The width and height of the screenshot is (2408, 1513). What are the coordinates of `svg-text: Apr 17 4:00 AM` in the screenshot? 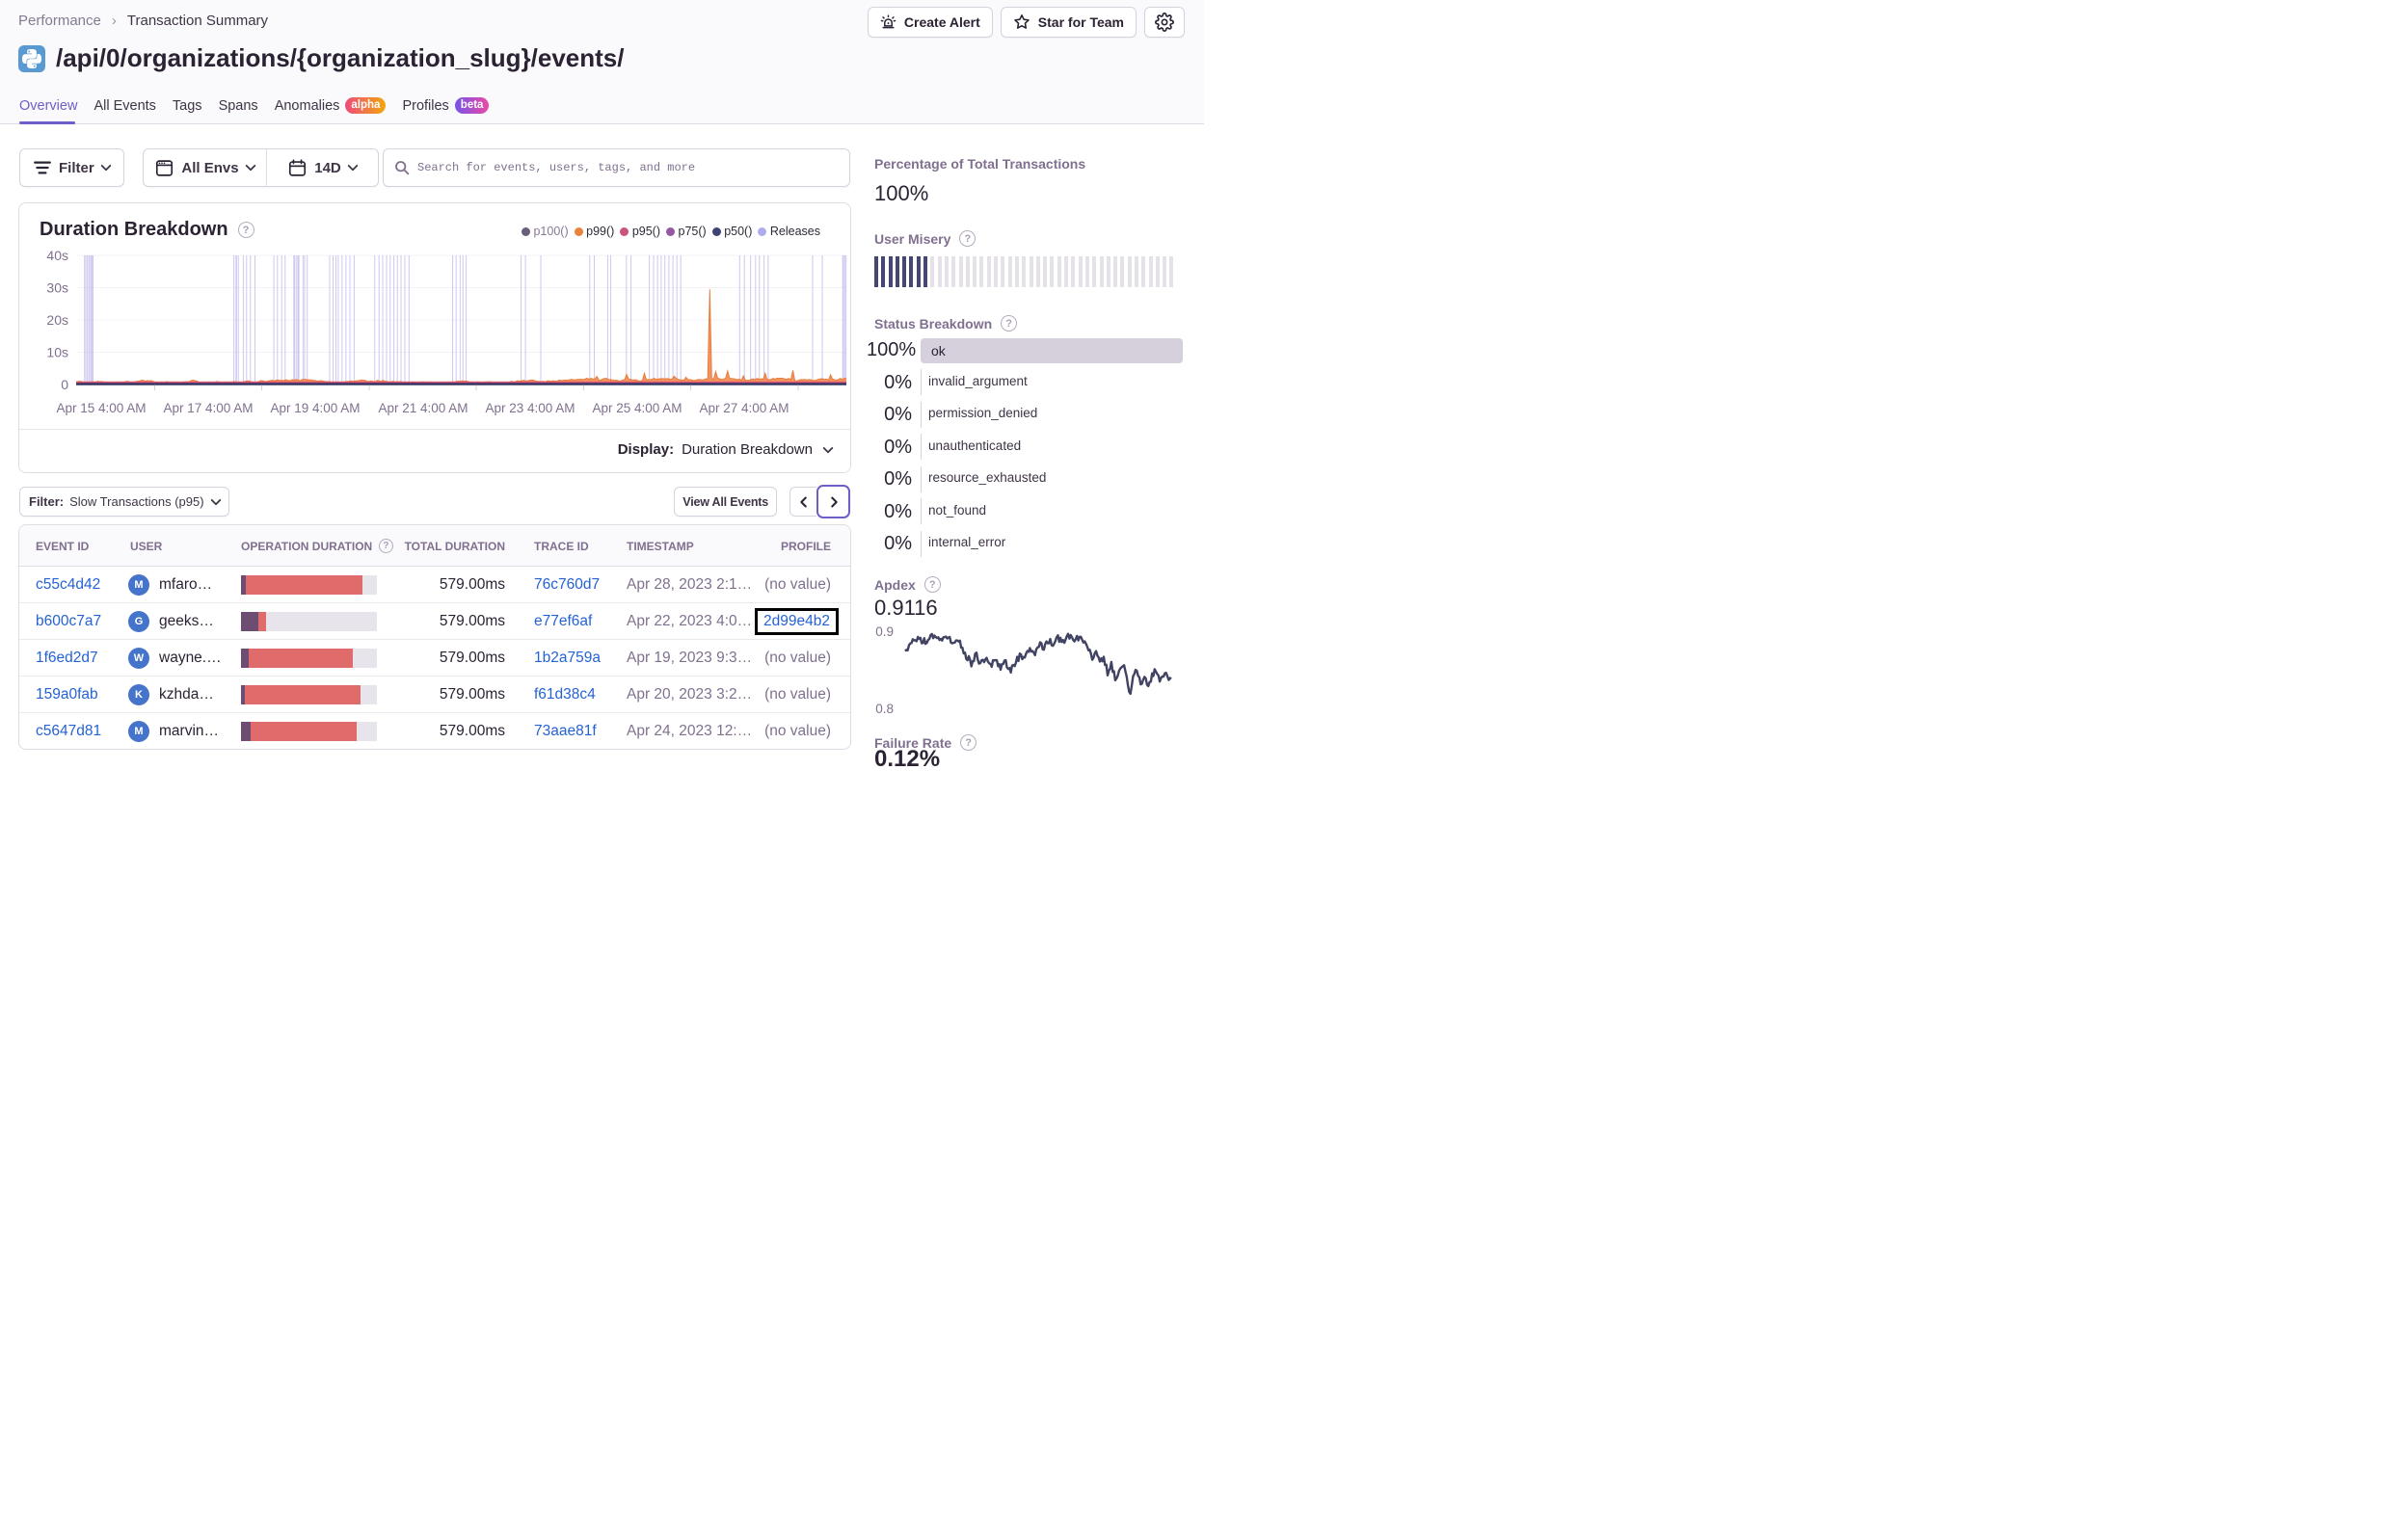 It's located at (208, 408).